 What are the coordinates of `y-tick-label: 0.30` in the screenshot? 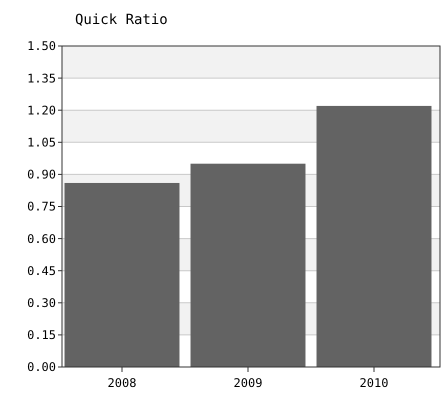 It's located at (41, 303).